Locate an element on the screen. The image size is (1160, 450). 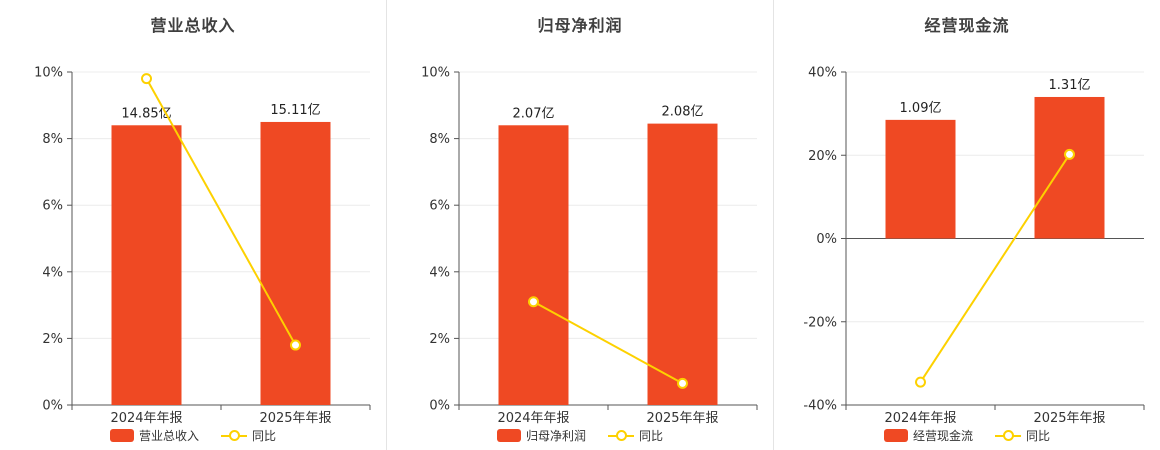
bar-value-label: 14.85亿 is located at coordinates (146, 113).